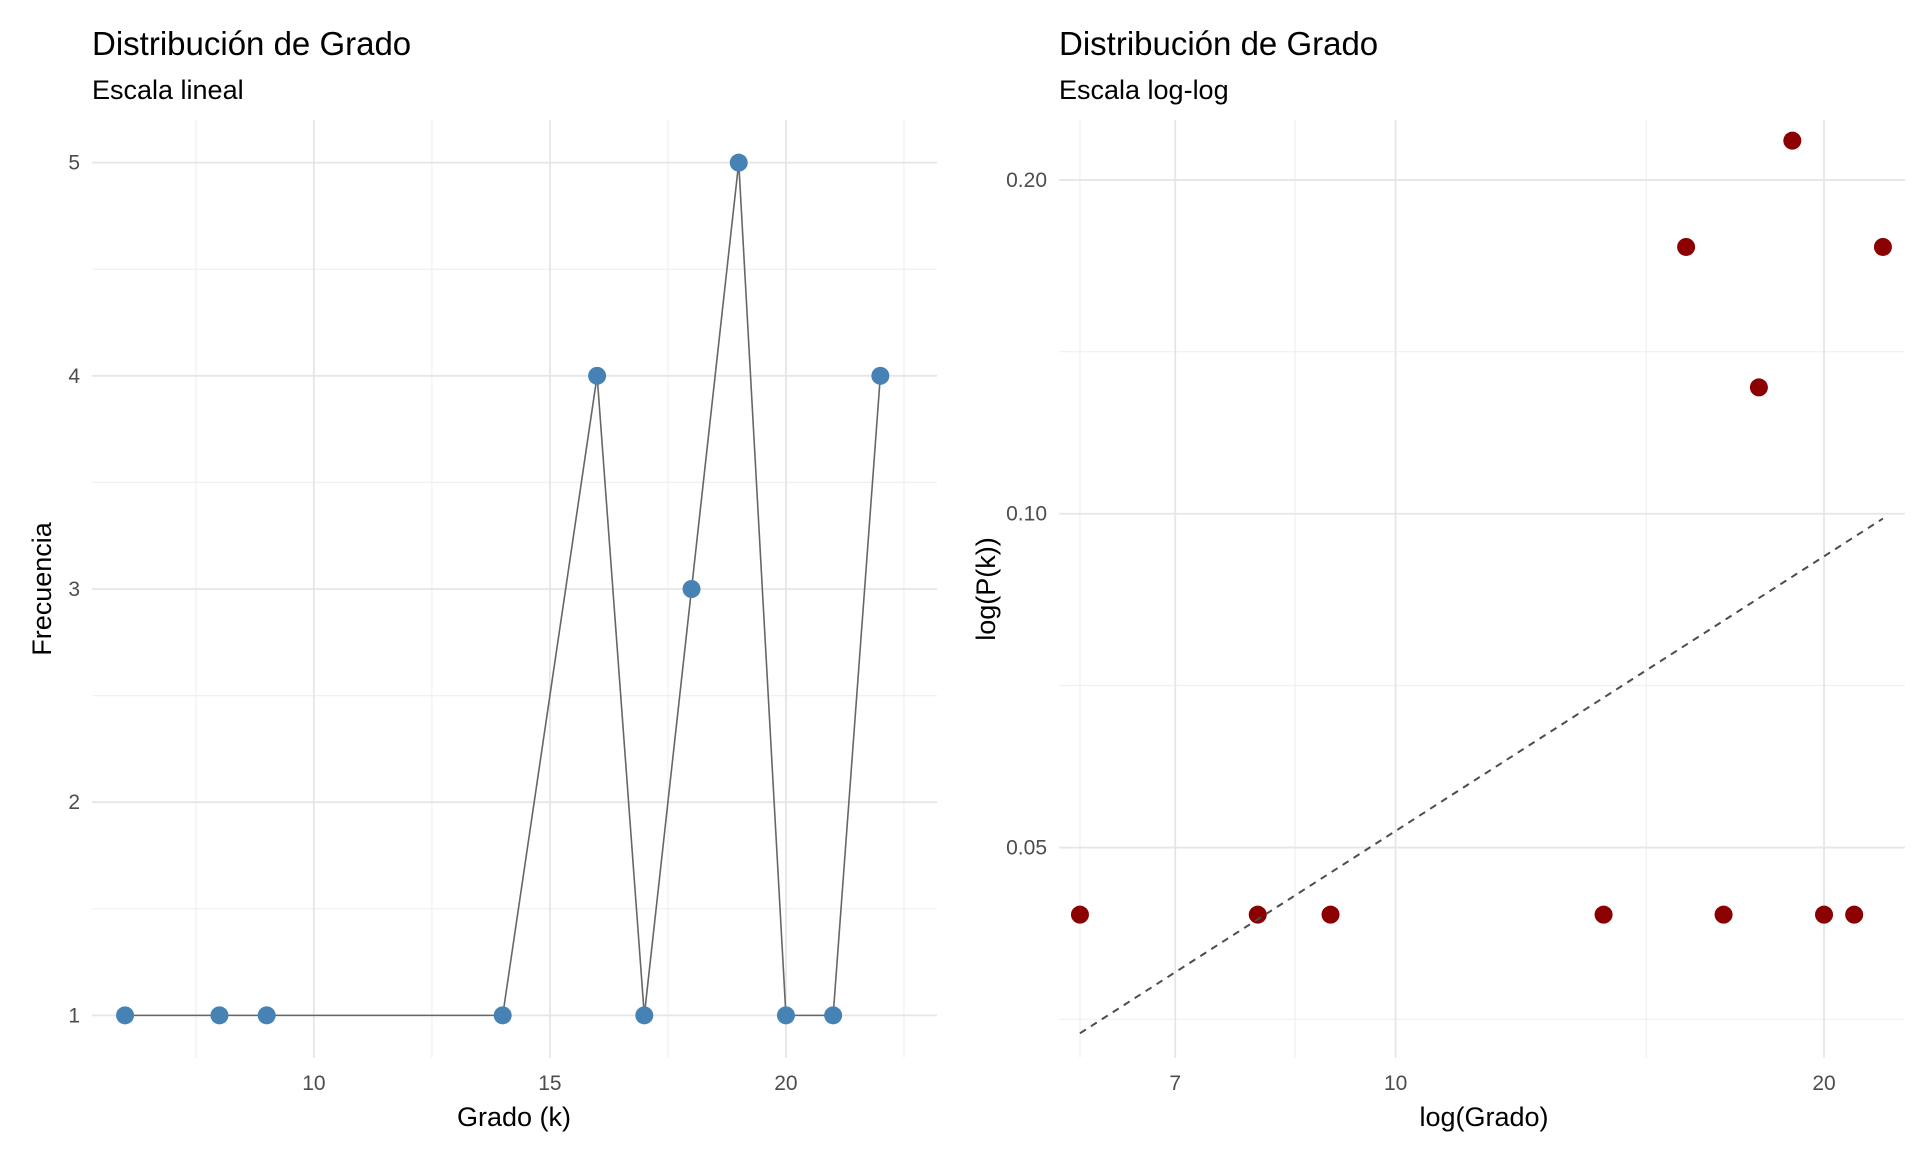 The height and width of the screenshot is (1152, 1920). I want to click on x-tick-label: 15, so click(549, 1083).